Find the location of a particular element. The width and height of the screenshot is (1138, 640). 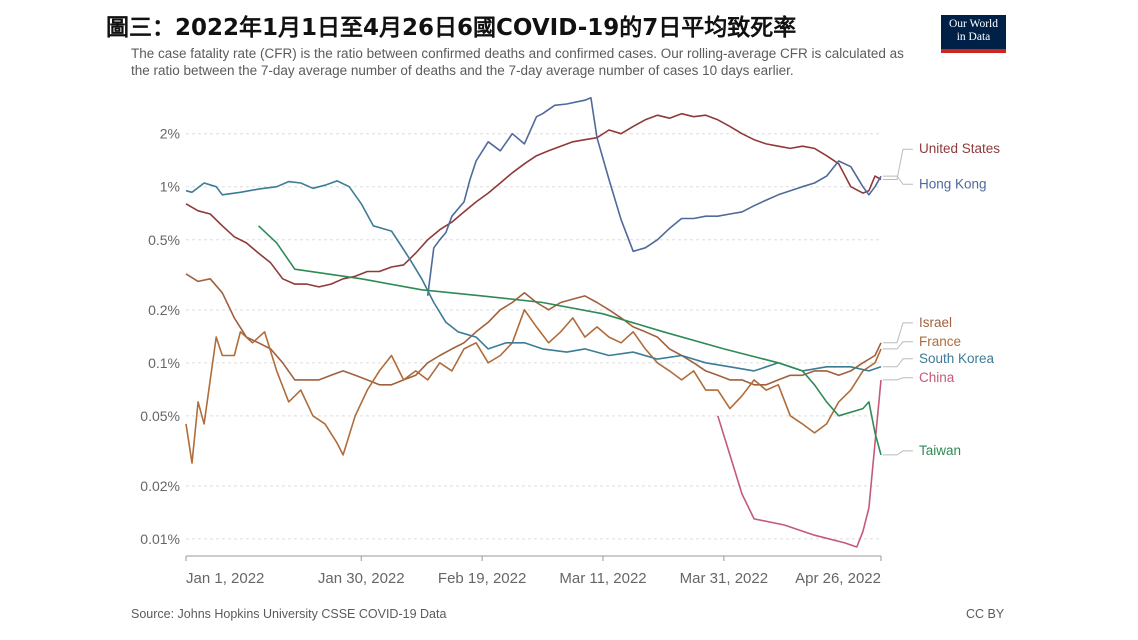

y-tick-label: 0.01% is located at coordinates (160, 539).